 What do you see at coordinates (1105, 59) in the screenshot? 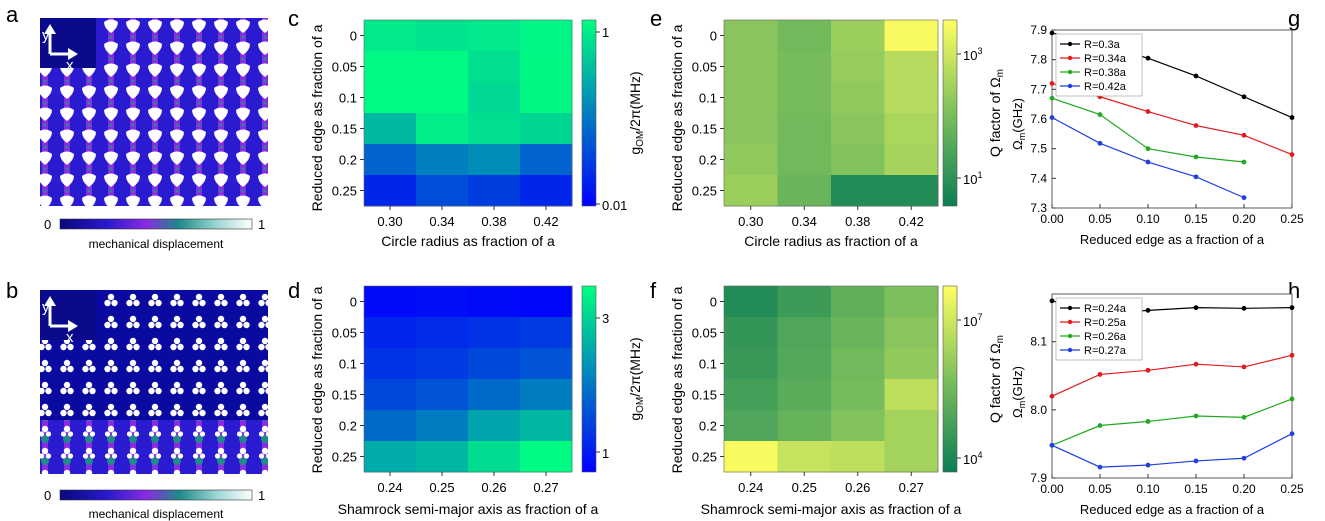
I see `legend-label: R=0.34a` at bounding box center [1105, 59].